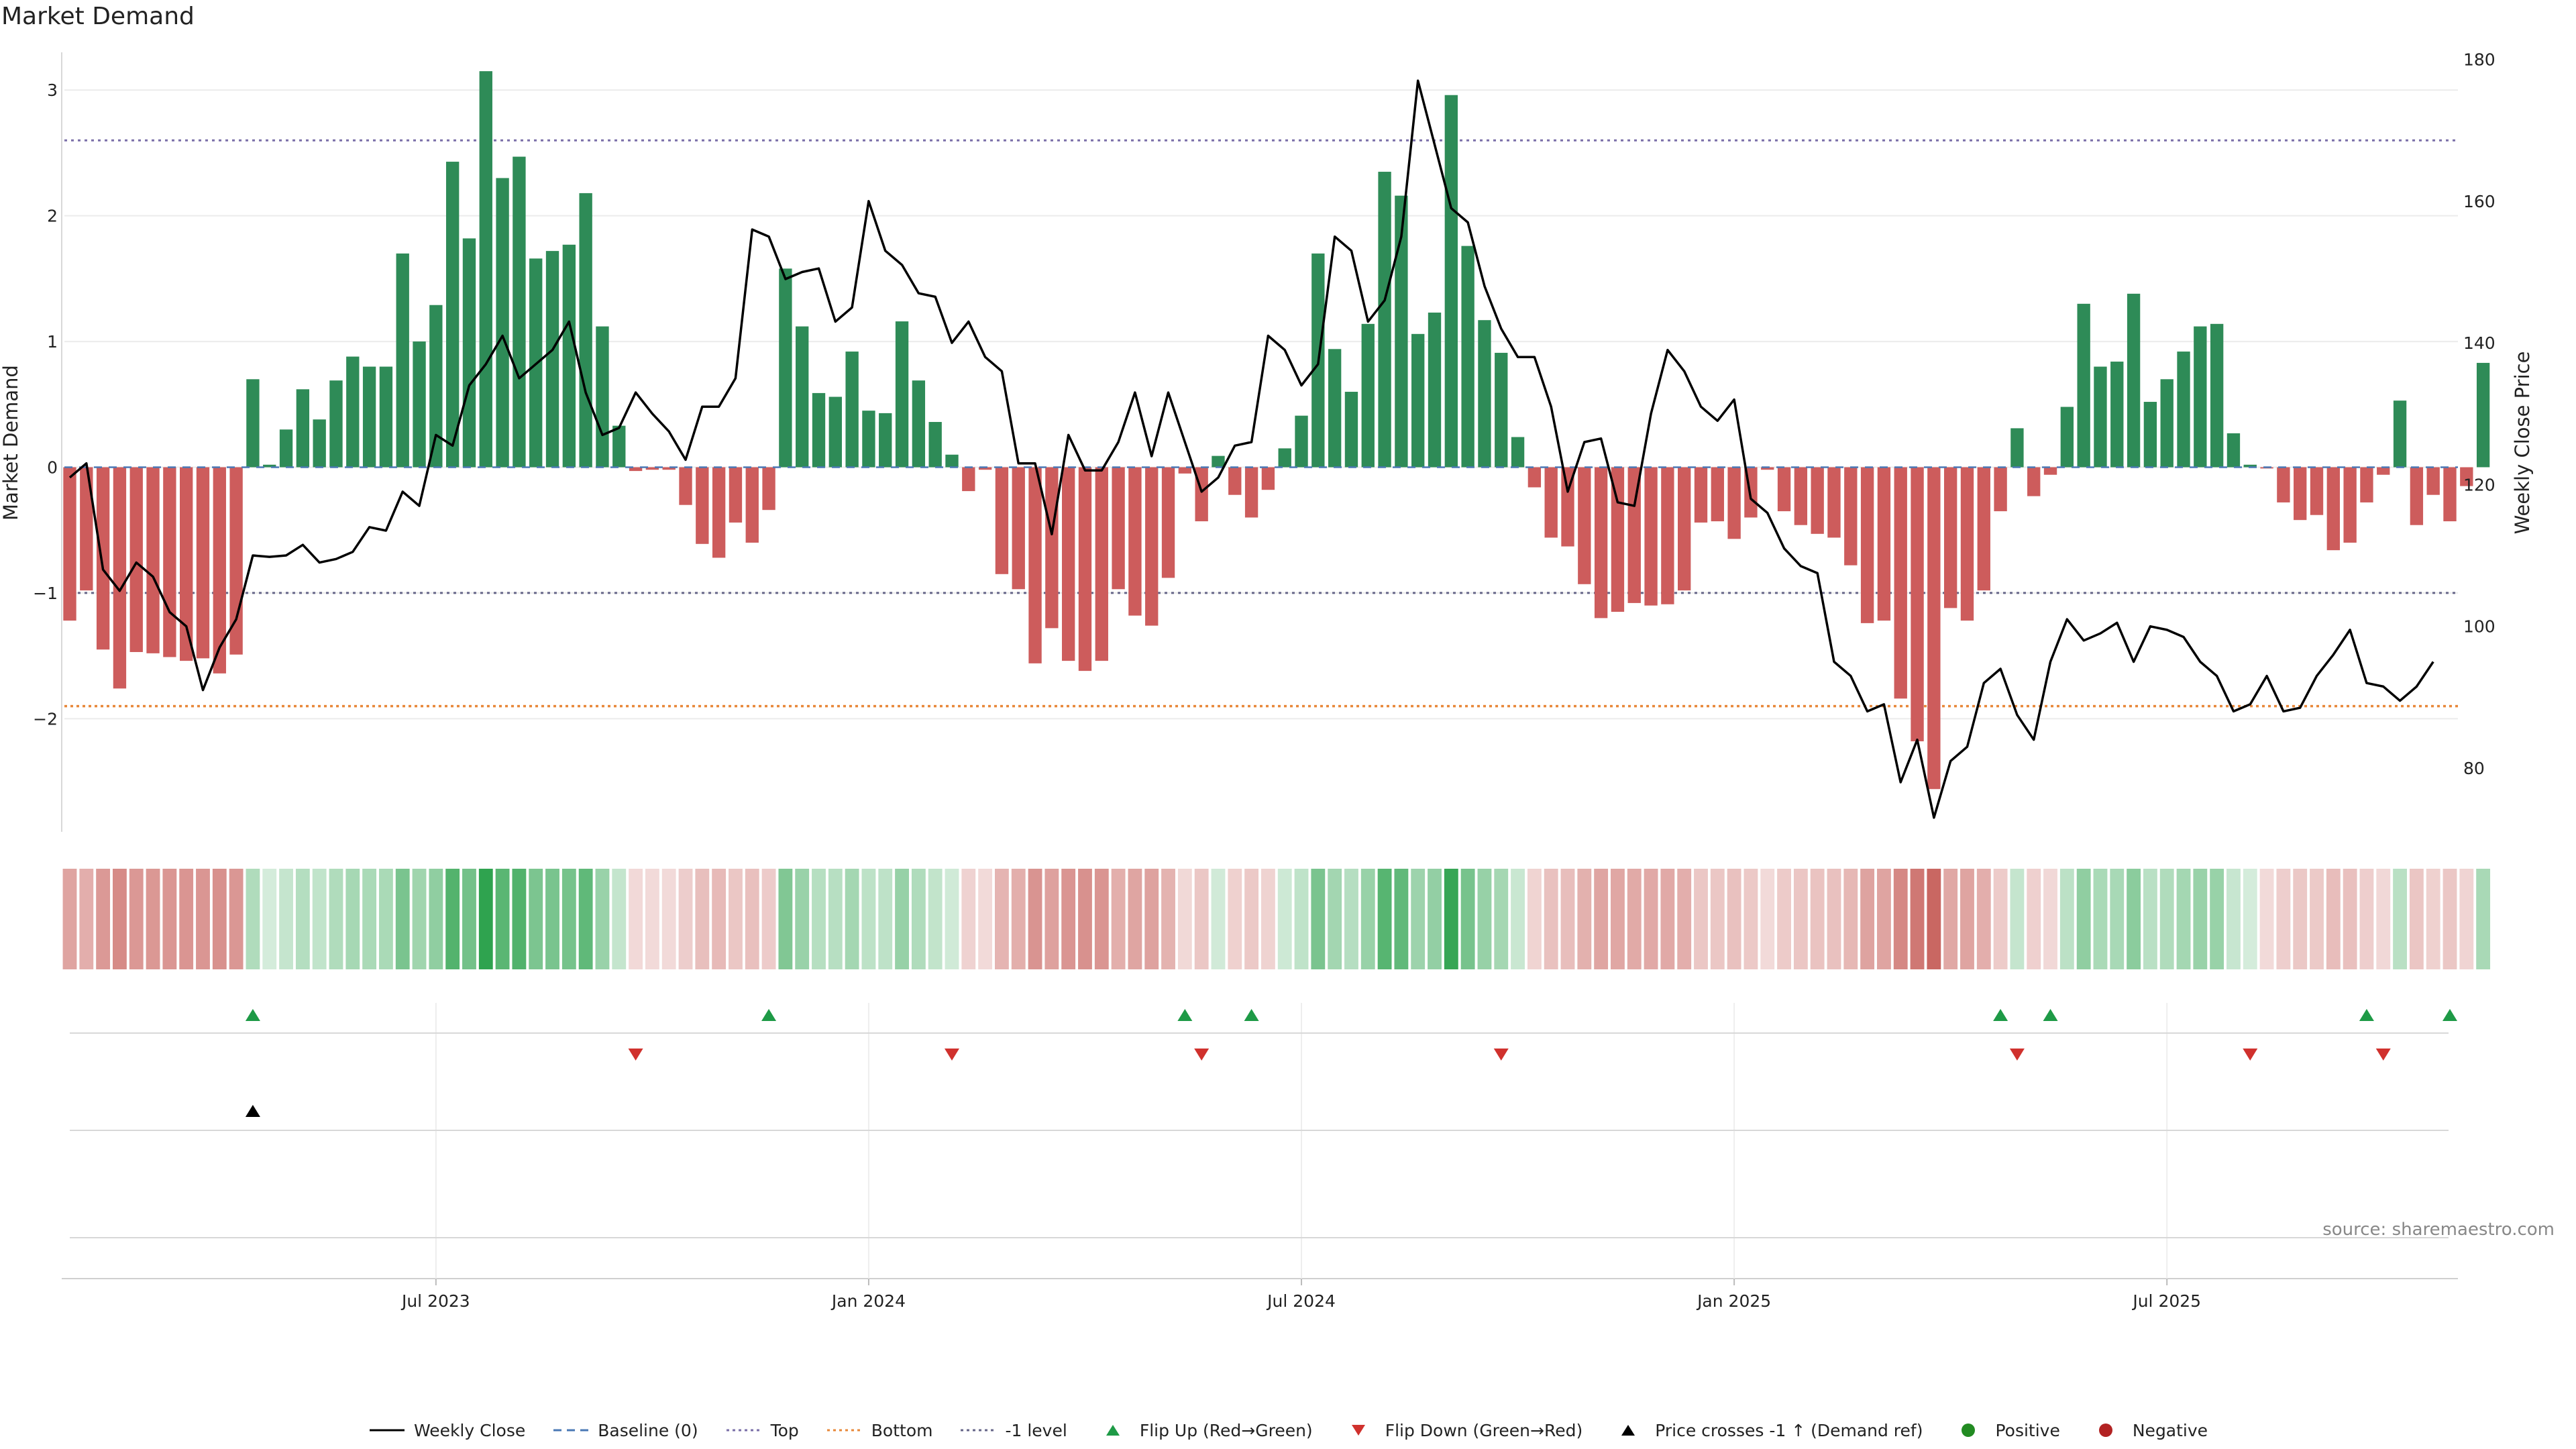 The width and height of the screenshot is (2576, 1449). What do you see at coordinates (2170, 1430) in the screenshot?
I see `legend-label: Negative` at bounding box center [2170, 1430].